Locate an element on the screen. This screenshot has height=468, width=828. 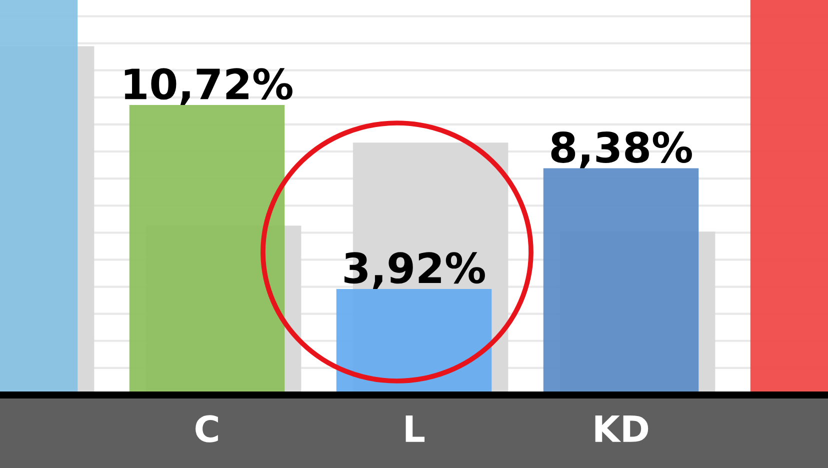
x-tick-label: C is located at coordinates (207, 428).